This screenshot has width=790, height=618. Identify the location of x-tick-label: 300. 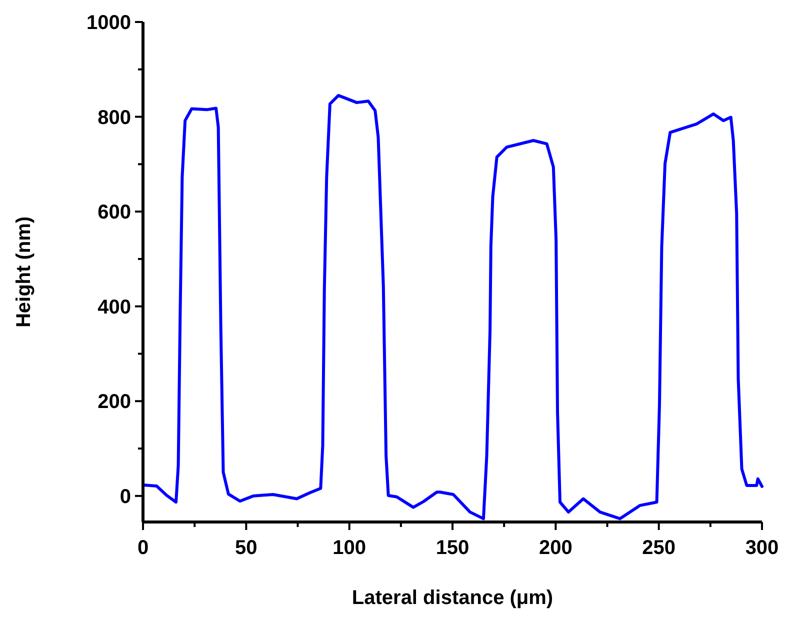
(762, 548).